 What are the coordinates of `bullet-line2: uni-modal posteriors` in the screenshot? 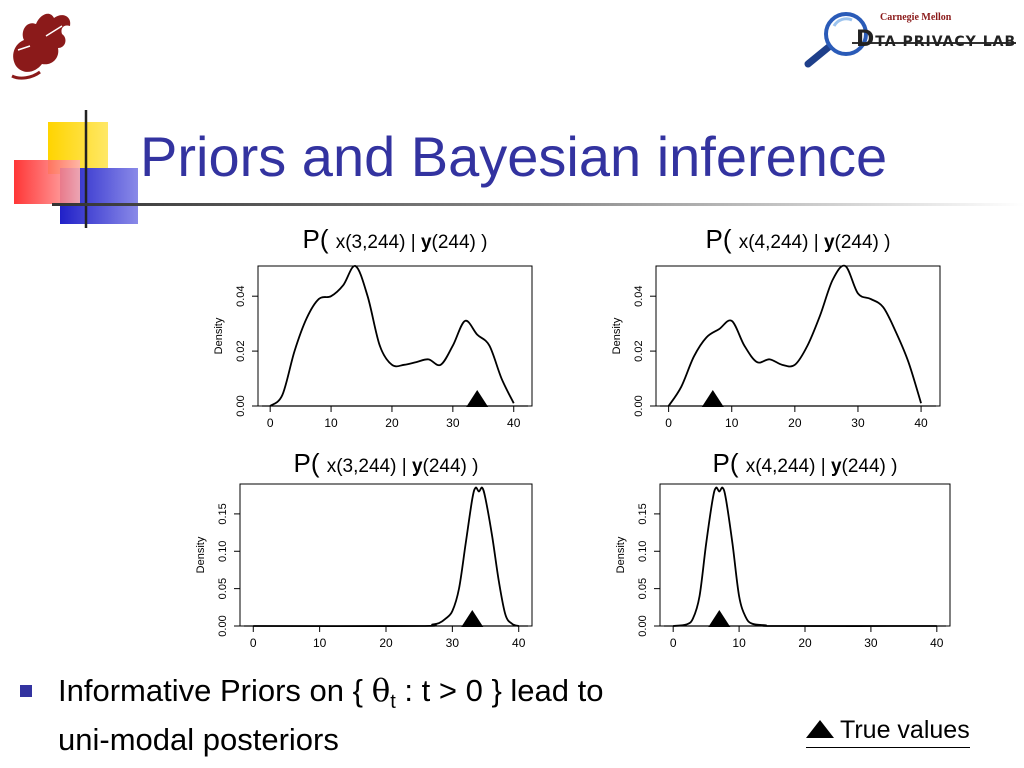 It's located at (198, 740).